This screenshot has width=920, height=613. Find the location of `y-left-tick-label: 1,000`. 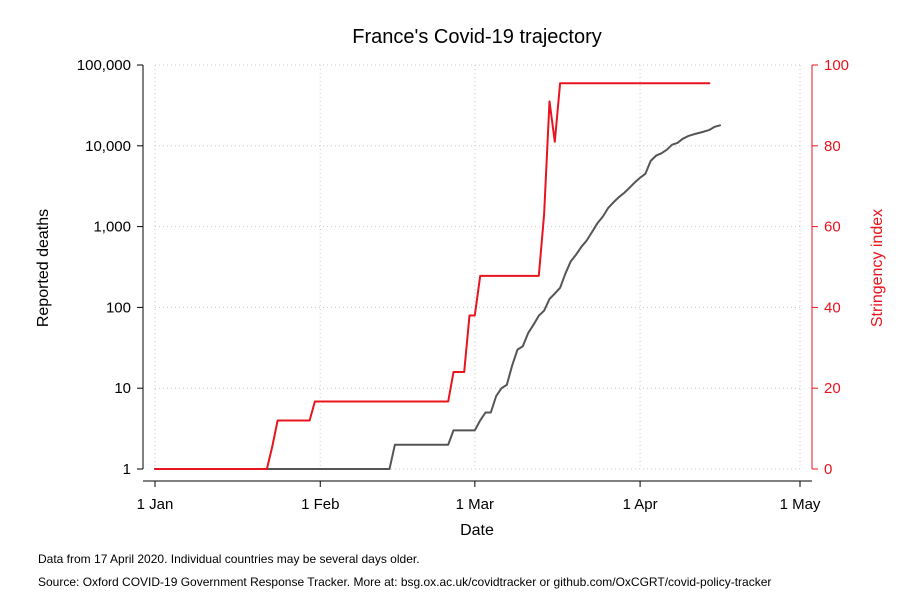

y-left-tick-label: 1,000 is located at coordinates (112, 227).